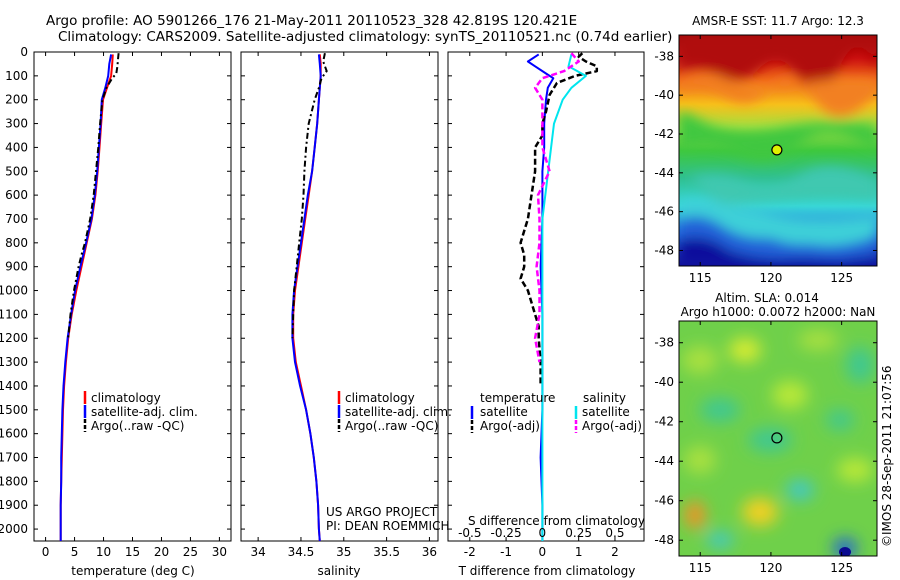  What do you see at coordinates (16, 100) in the screenshot?
I see `depth-tick-label: 200` at bounding box center [16, 100].